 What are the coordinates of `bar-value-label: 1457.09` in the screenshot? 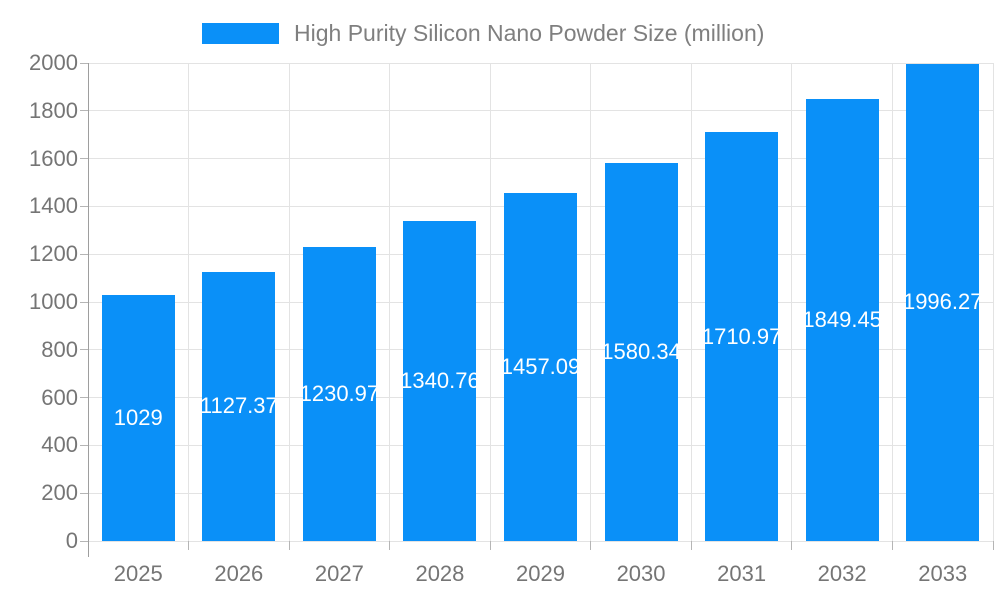 It's located at (540, 366).